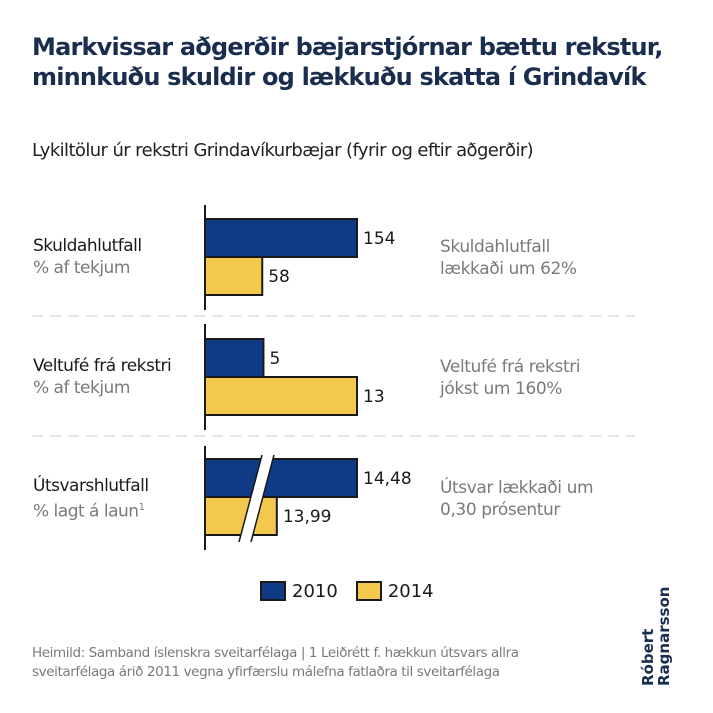 The height and width of the screenshot is (713, 713). I want to click on category-label-utsvarshlutfall: Útsvarshlutfall % lagt á laun1, so click(91, 499).